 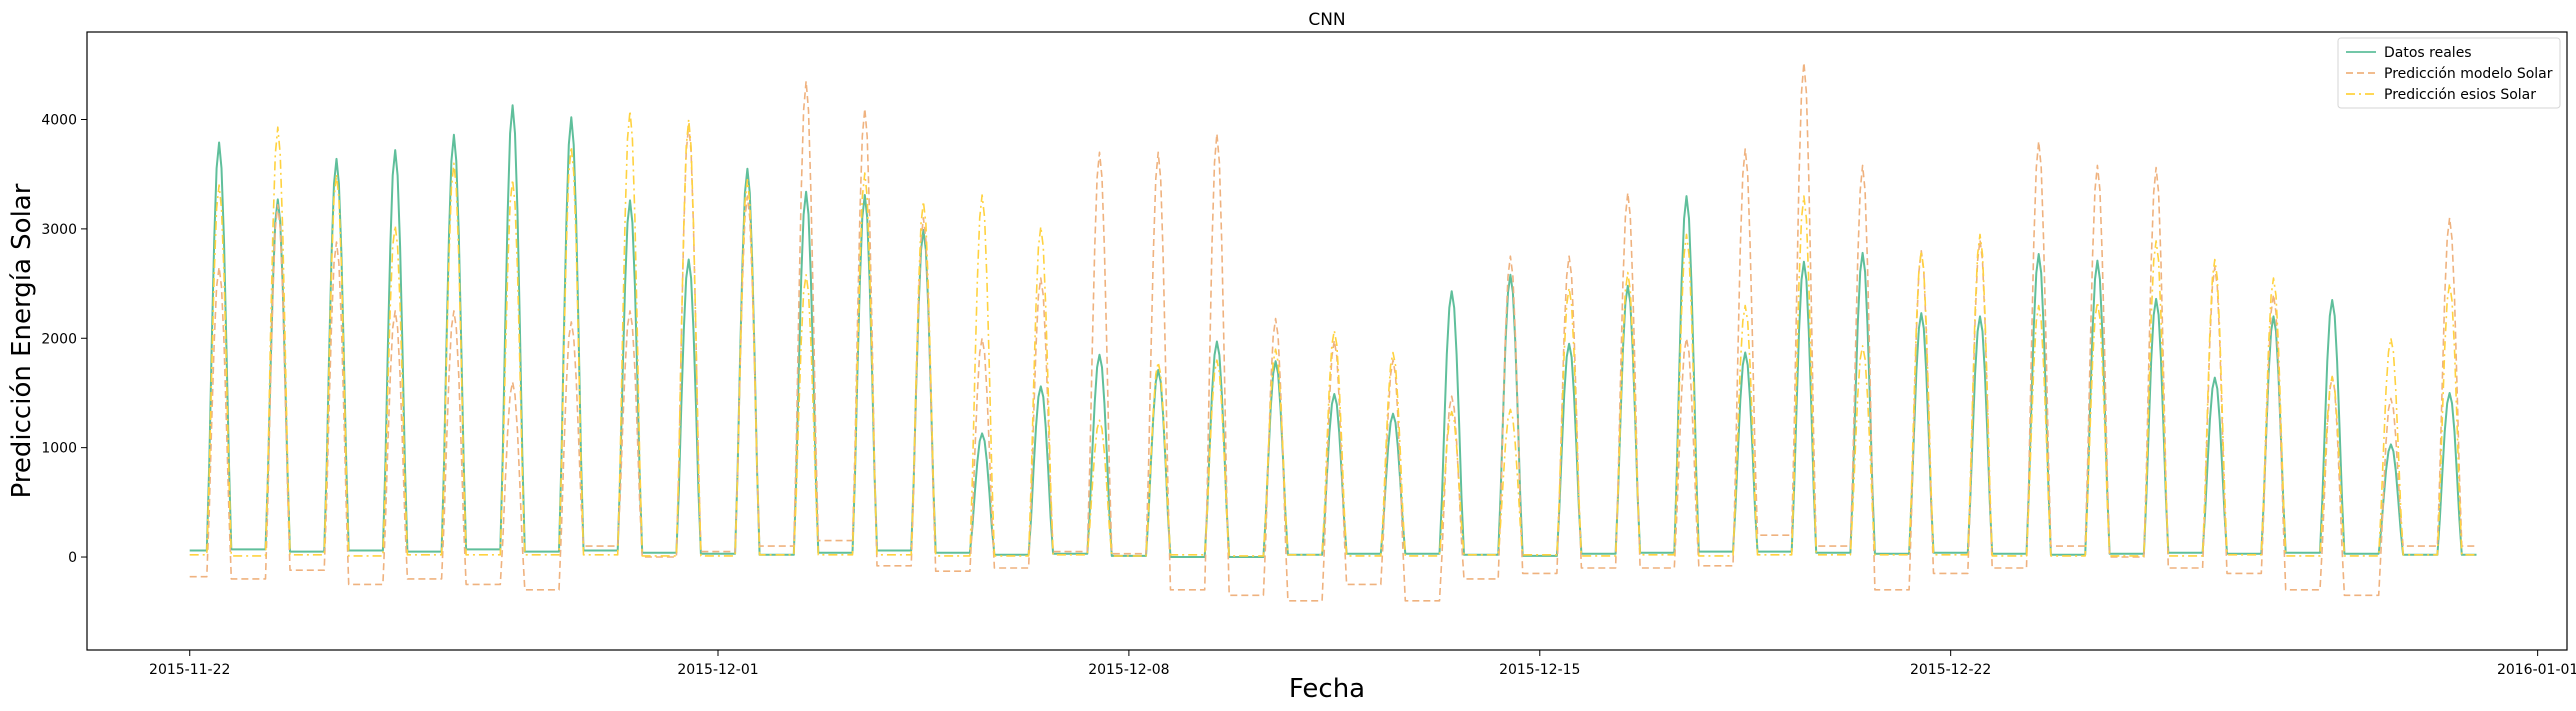 What do you see at coordinates (1128, 670) in the screenshot?
I see `x-tick-label: 2015-12-08` at bounding box center [1128, 670].